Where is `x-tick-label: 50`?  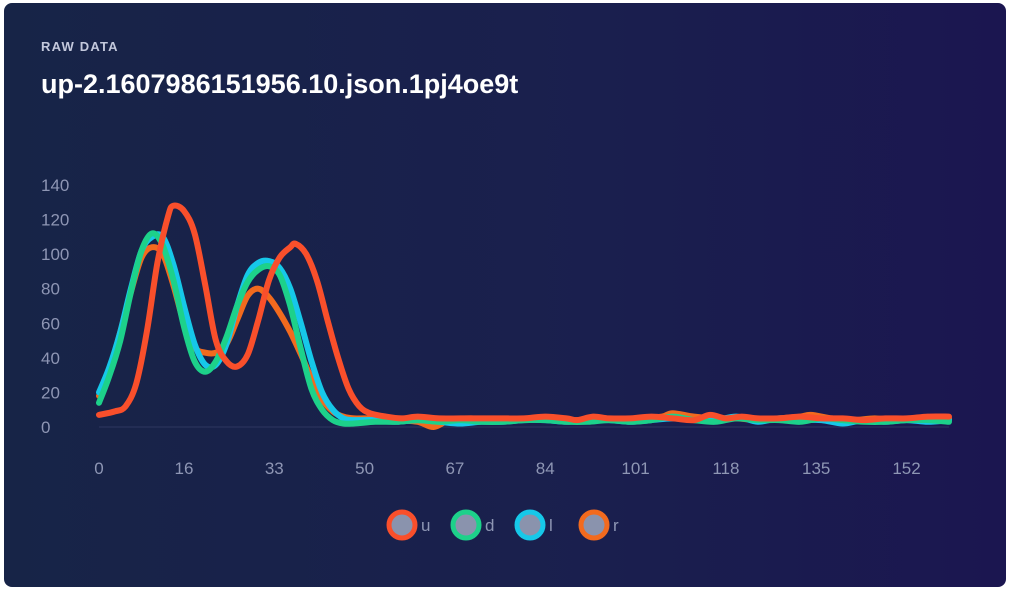 x-tick-label: 50 is located at coordinates (364, 468).